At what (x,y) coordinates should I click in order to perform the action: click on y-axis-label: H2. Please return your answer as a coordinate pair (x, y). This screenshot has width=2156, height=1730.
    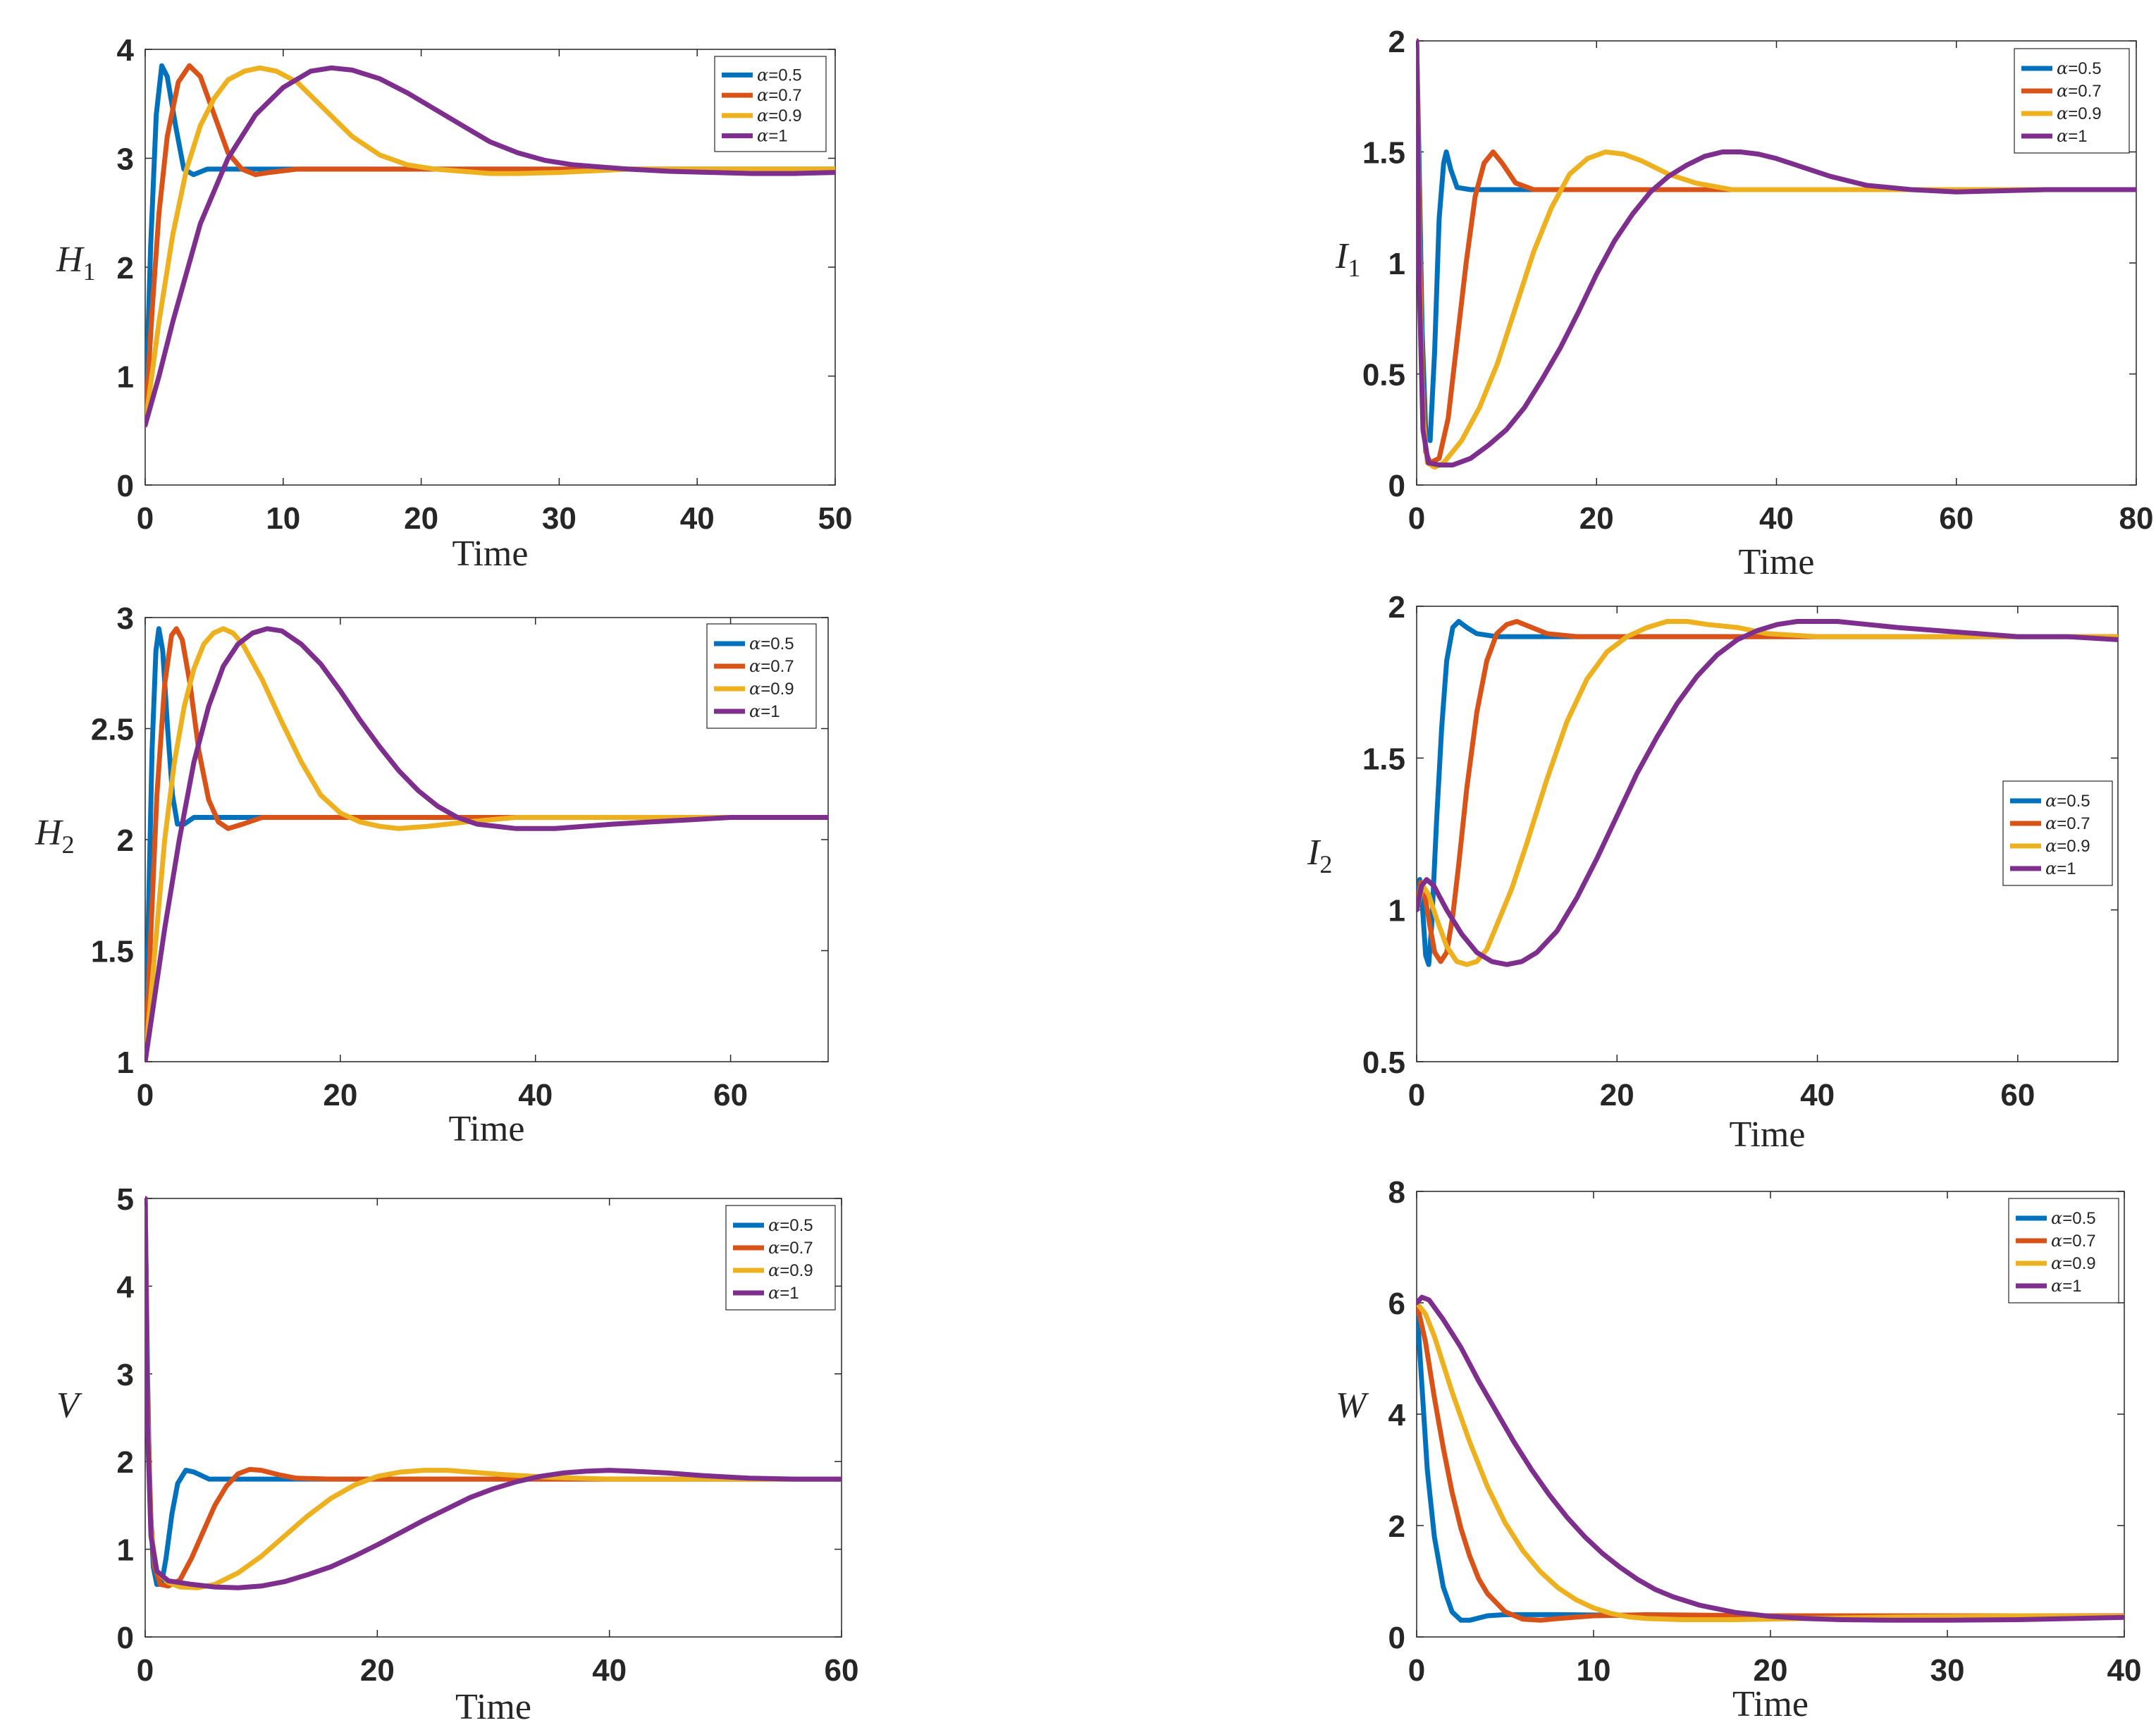
    Looking at the image, I should click on (55, 836).